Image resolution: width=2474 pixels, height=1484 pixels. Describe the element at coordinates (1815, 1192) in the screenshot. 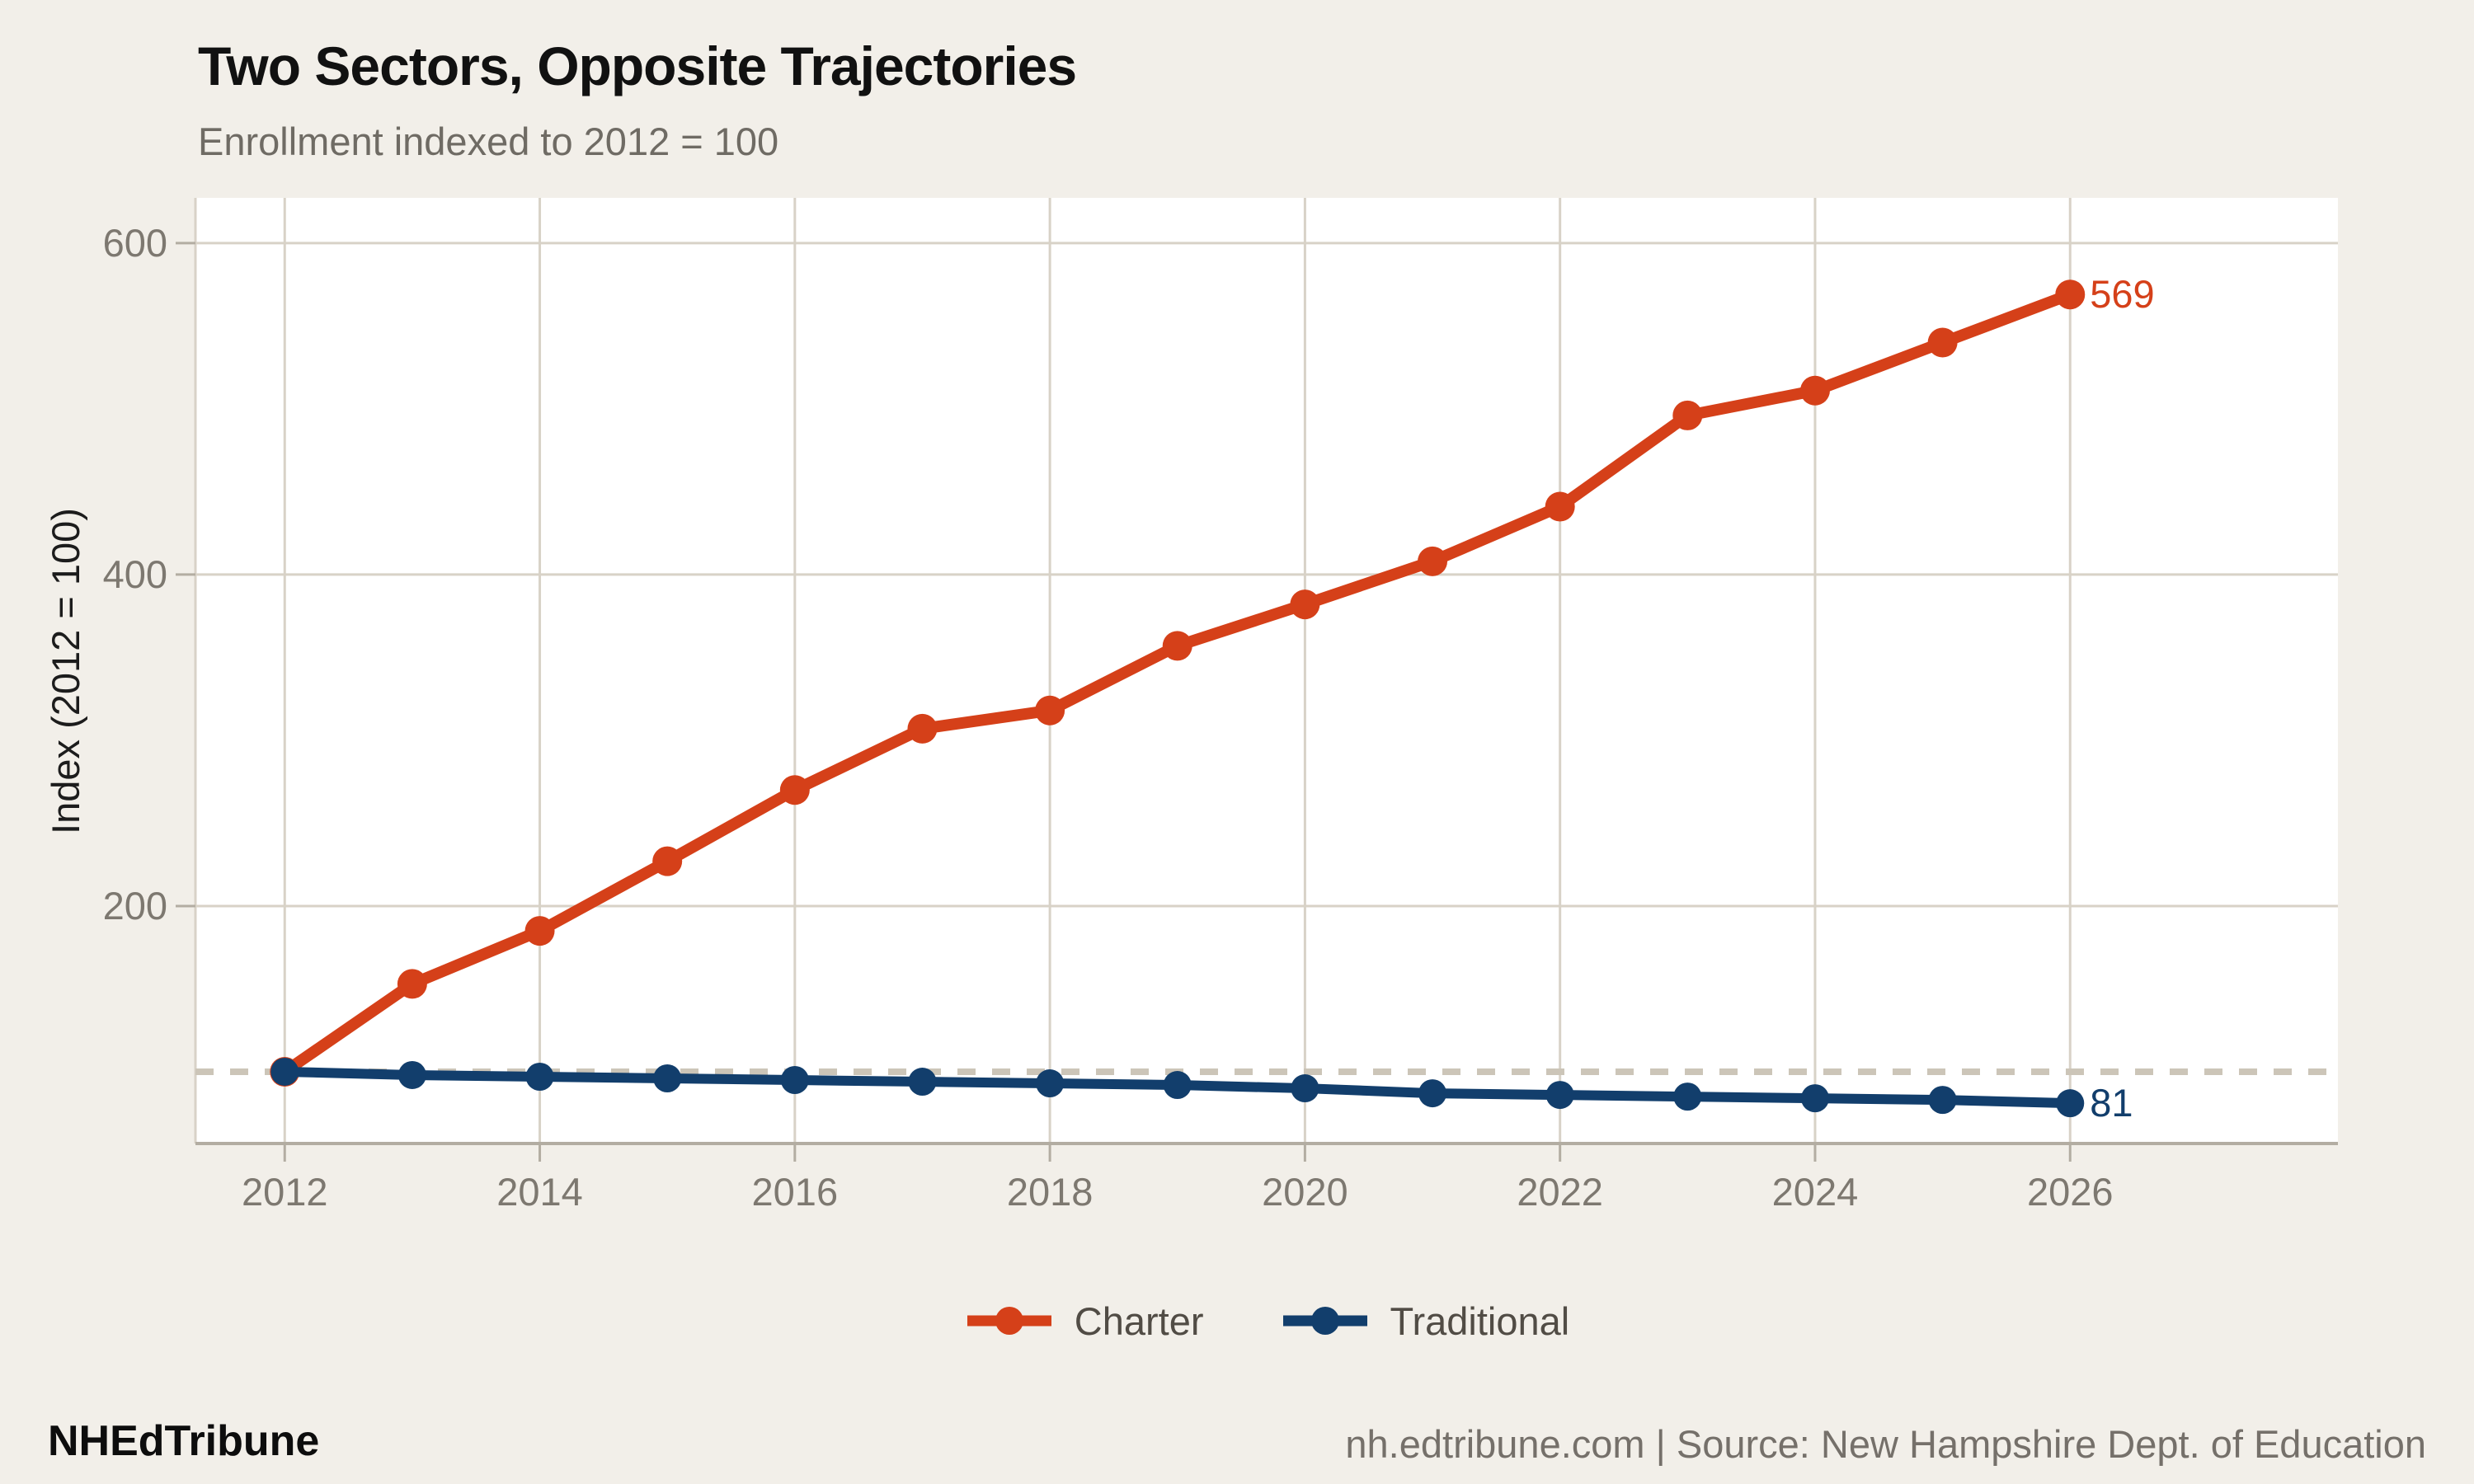

I see `x-tick-label-2024: 2024` at that location.